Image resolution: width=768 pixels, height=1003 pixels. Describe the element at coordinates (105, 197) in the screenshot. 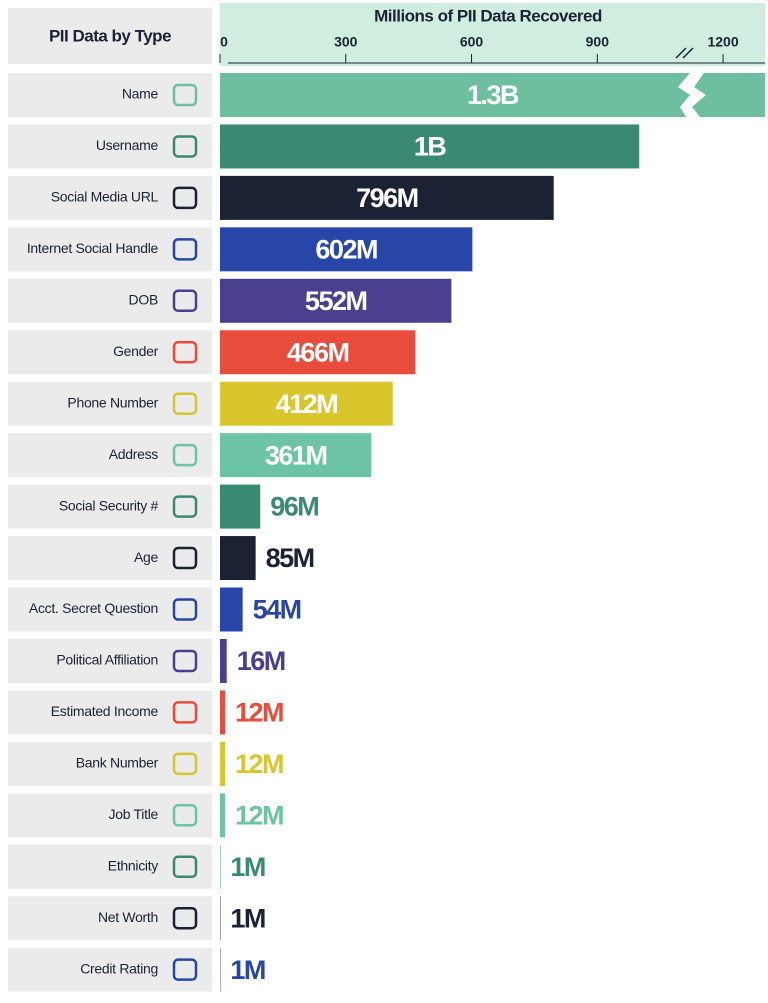

I see `category-label: Social Media URL` at that location.